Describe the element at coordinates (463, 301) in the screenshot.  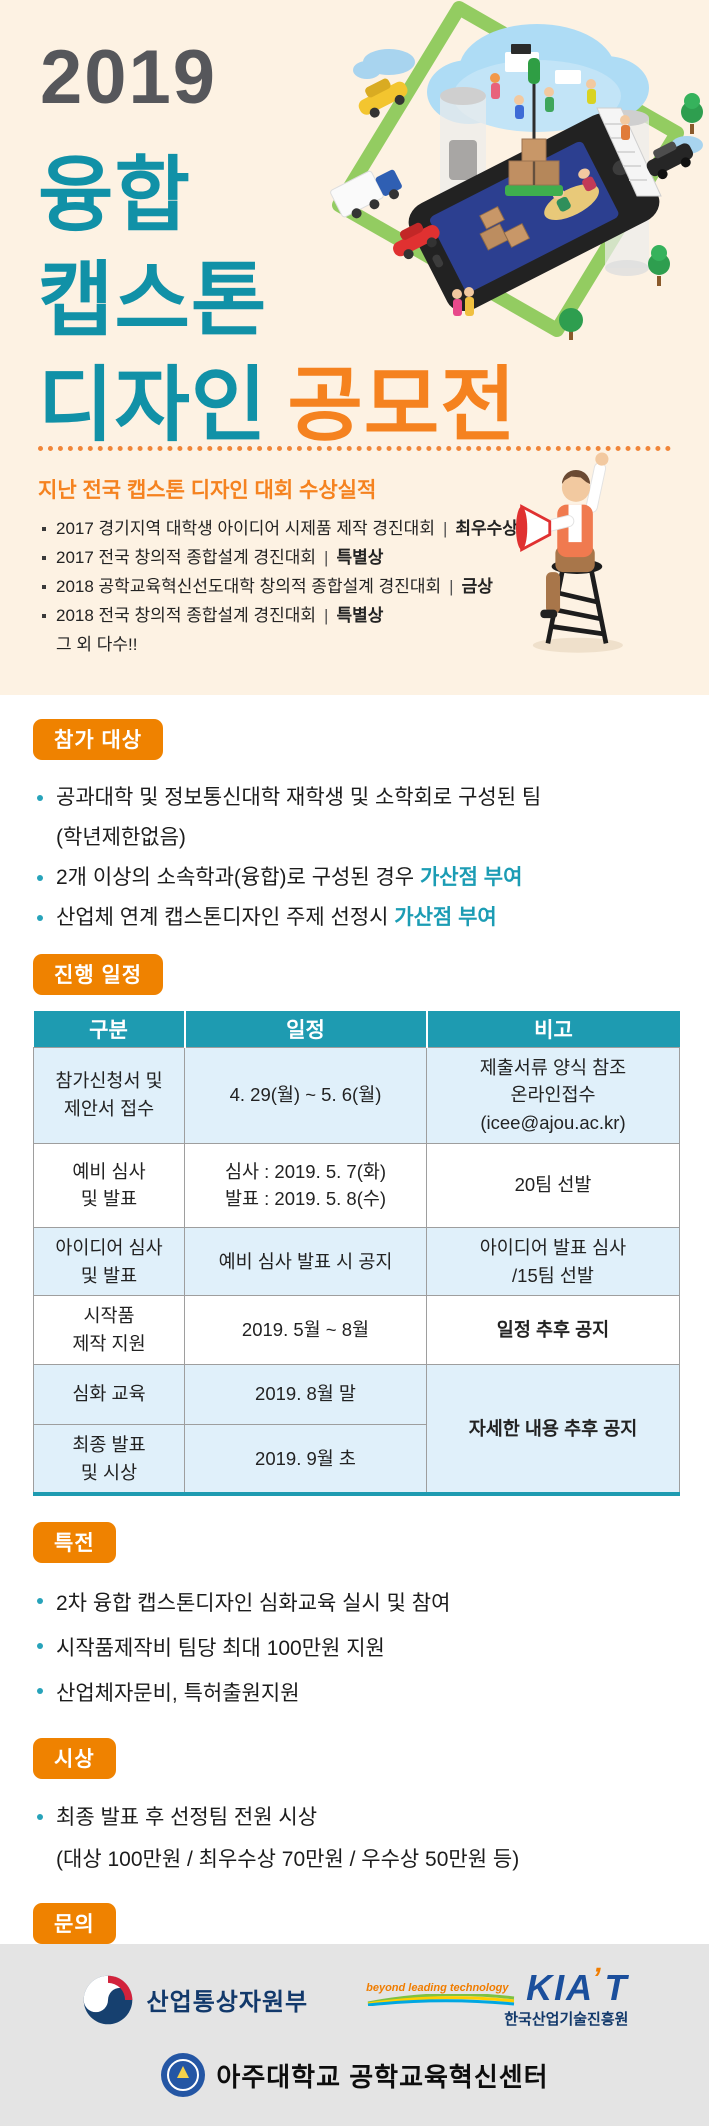
I see `couple-figures` at that location.